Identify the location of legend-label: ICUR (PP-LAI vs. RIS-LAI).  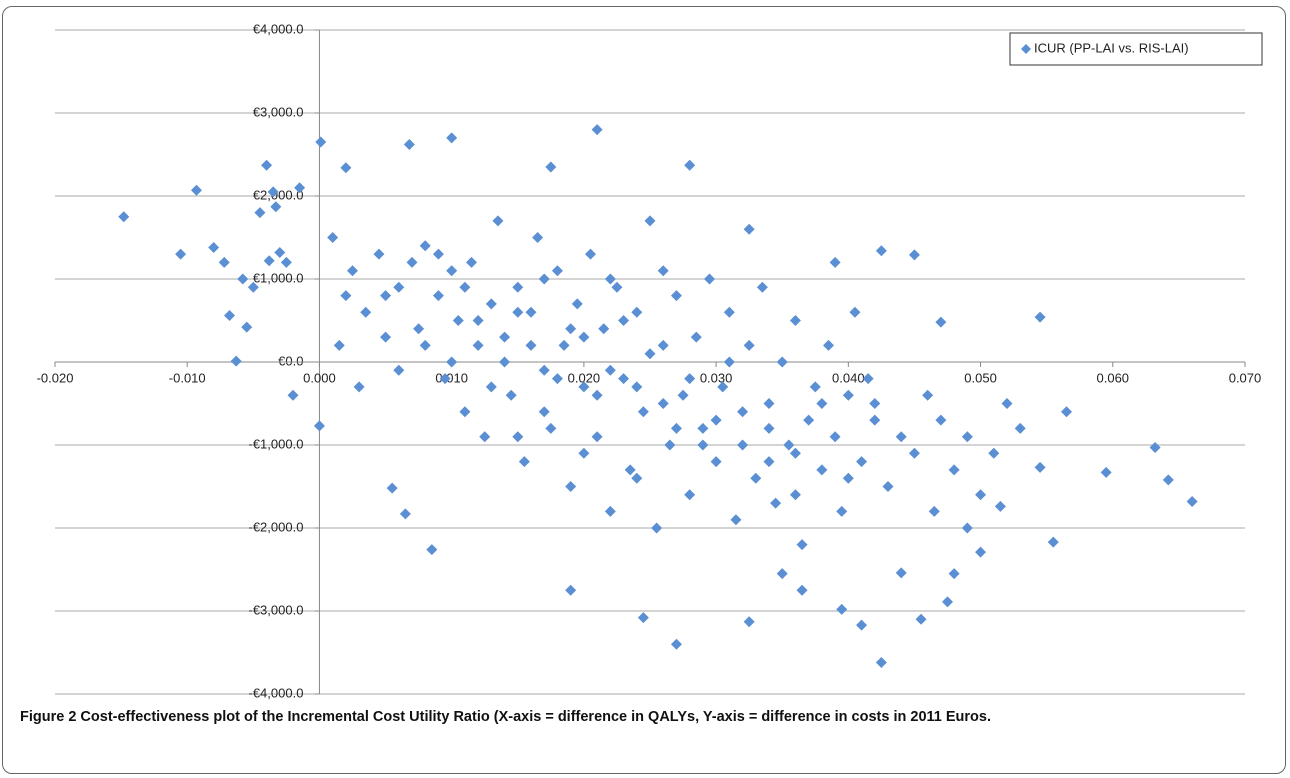
(1111, 47).